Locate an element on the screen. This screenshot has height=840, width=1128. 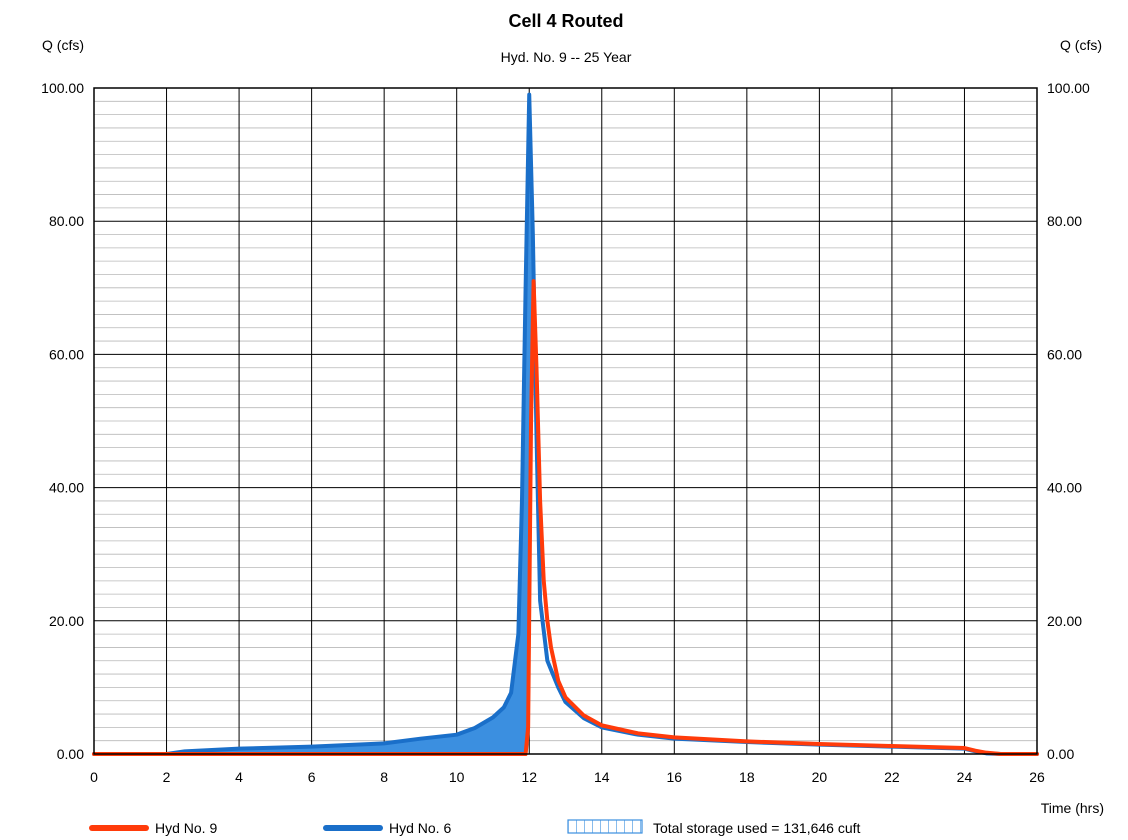
y-axis-label-right: Q (cfs) is located at coordinates (1081, 45).